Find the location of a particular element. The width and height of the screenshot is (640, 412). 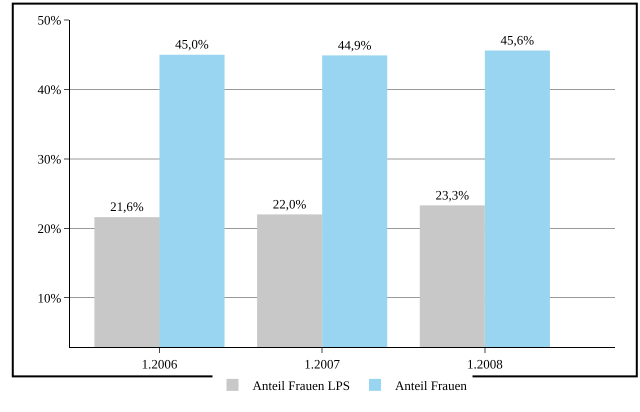

legend-label: Anteil Frauen LPS is located at coordinates (301, 385).